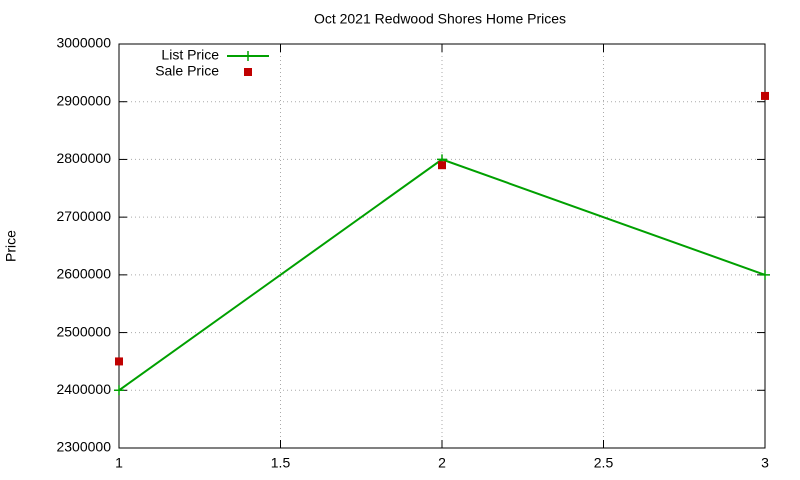  I want to click on y-tick-label: 3000000, so click(83, 43).